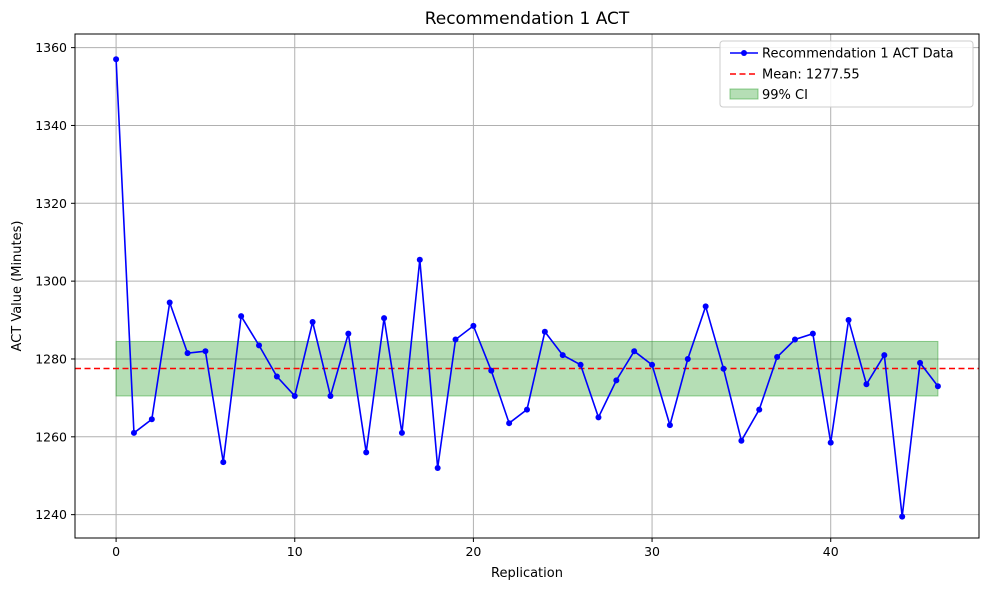 The height and width of the screenshot is (590, 989). What do you see at coordinates (51, 47) in the screenshot?
I see `y-tick-label: 1360` at bounding box center [51, 47].